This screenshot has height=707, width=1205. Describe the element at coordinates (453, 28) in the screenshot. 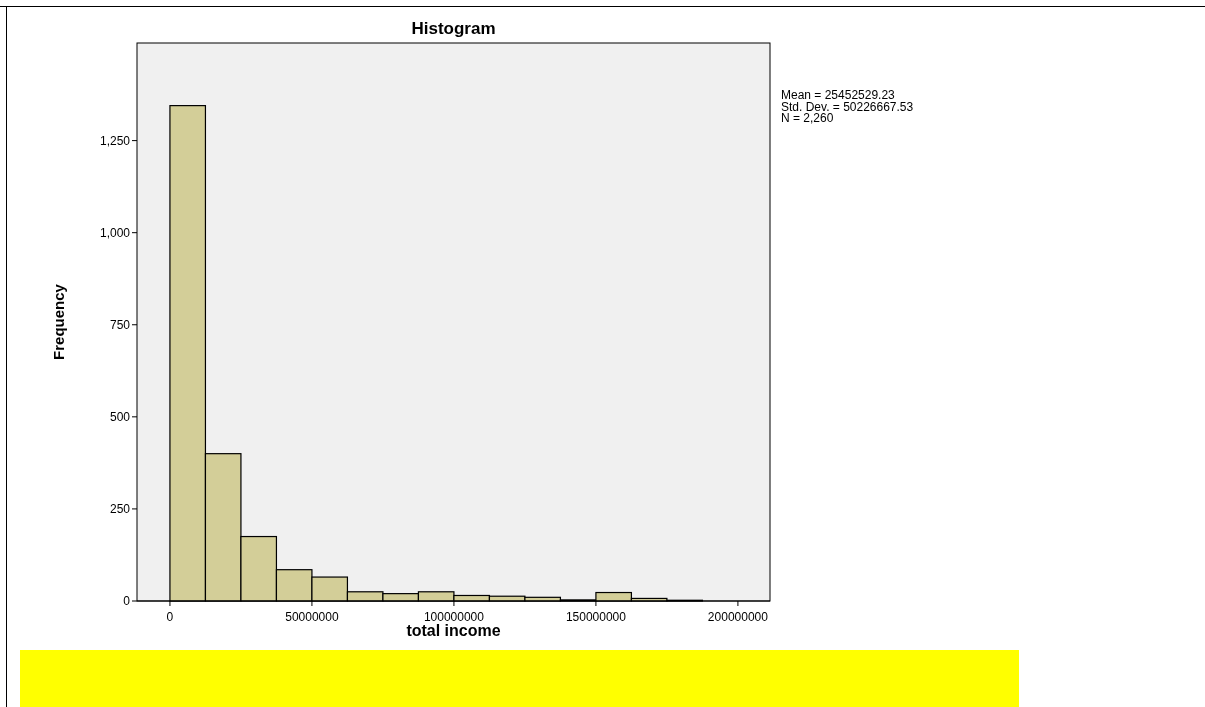

I see `chart-title: Histogram` at that location.